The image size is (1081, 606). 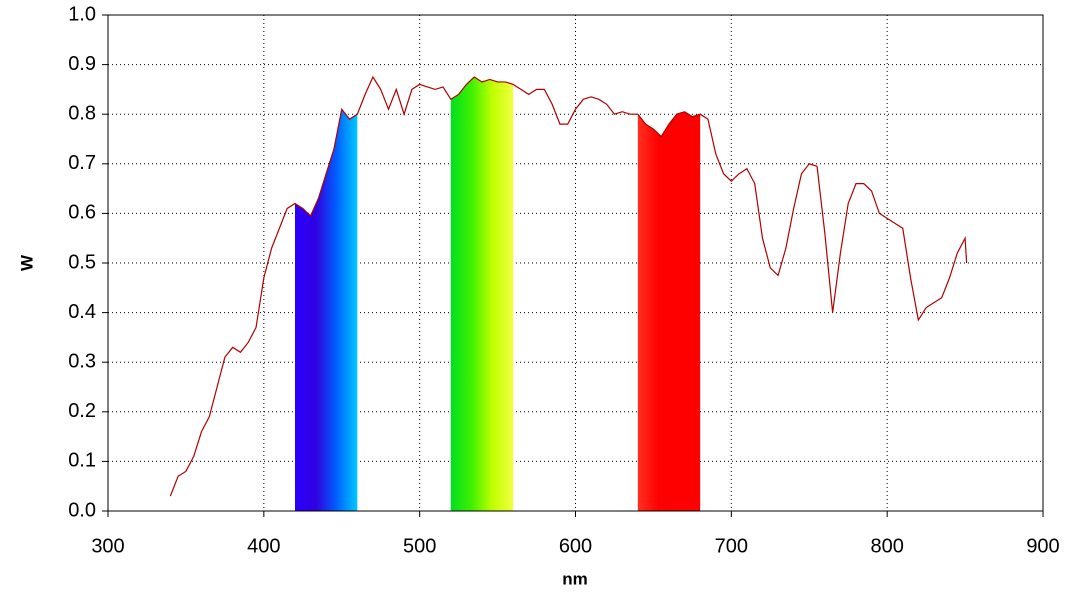 What do you see at coordinates (575, 578) in the screenshot?
I see `x-axis-label: nm` at bounding box center [575, 578].